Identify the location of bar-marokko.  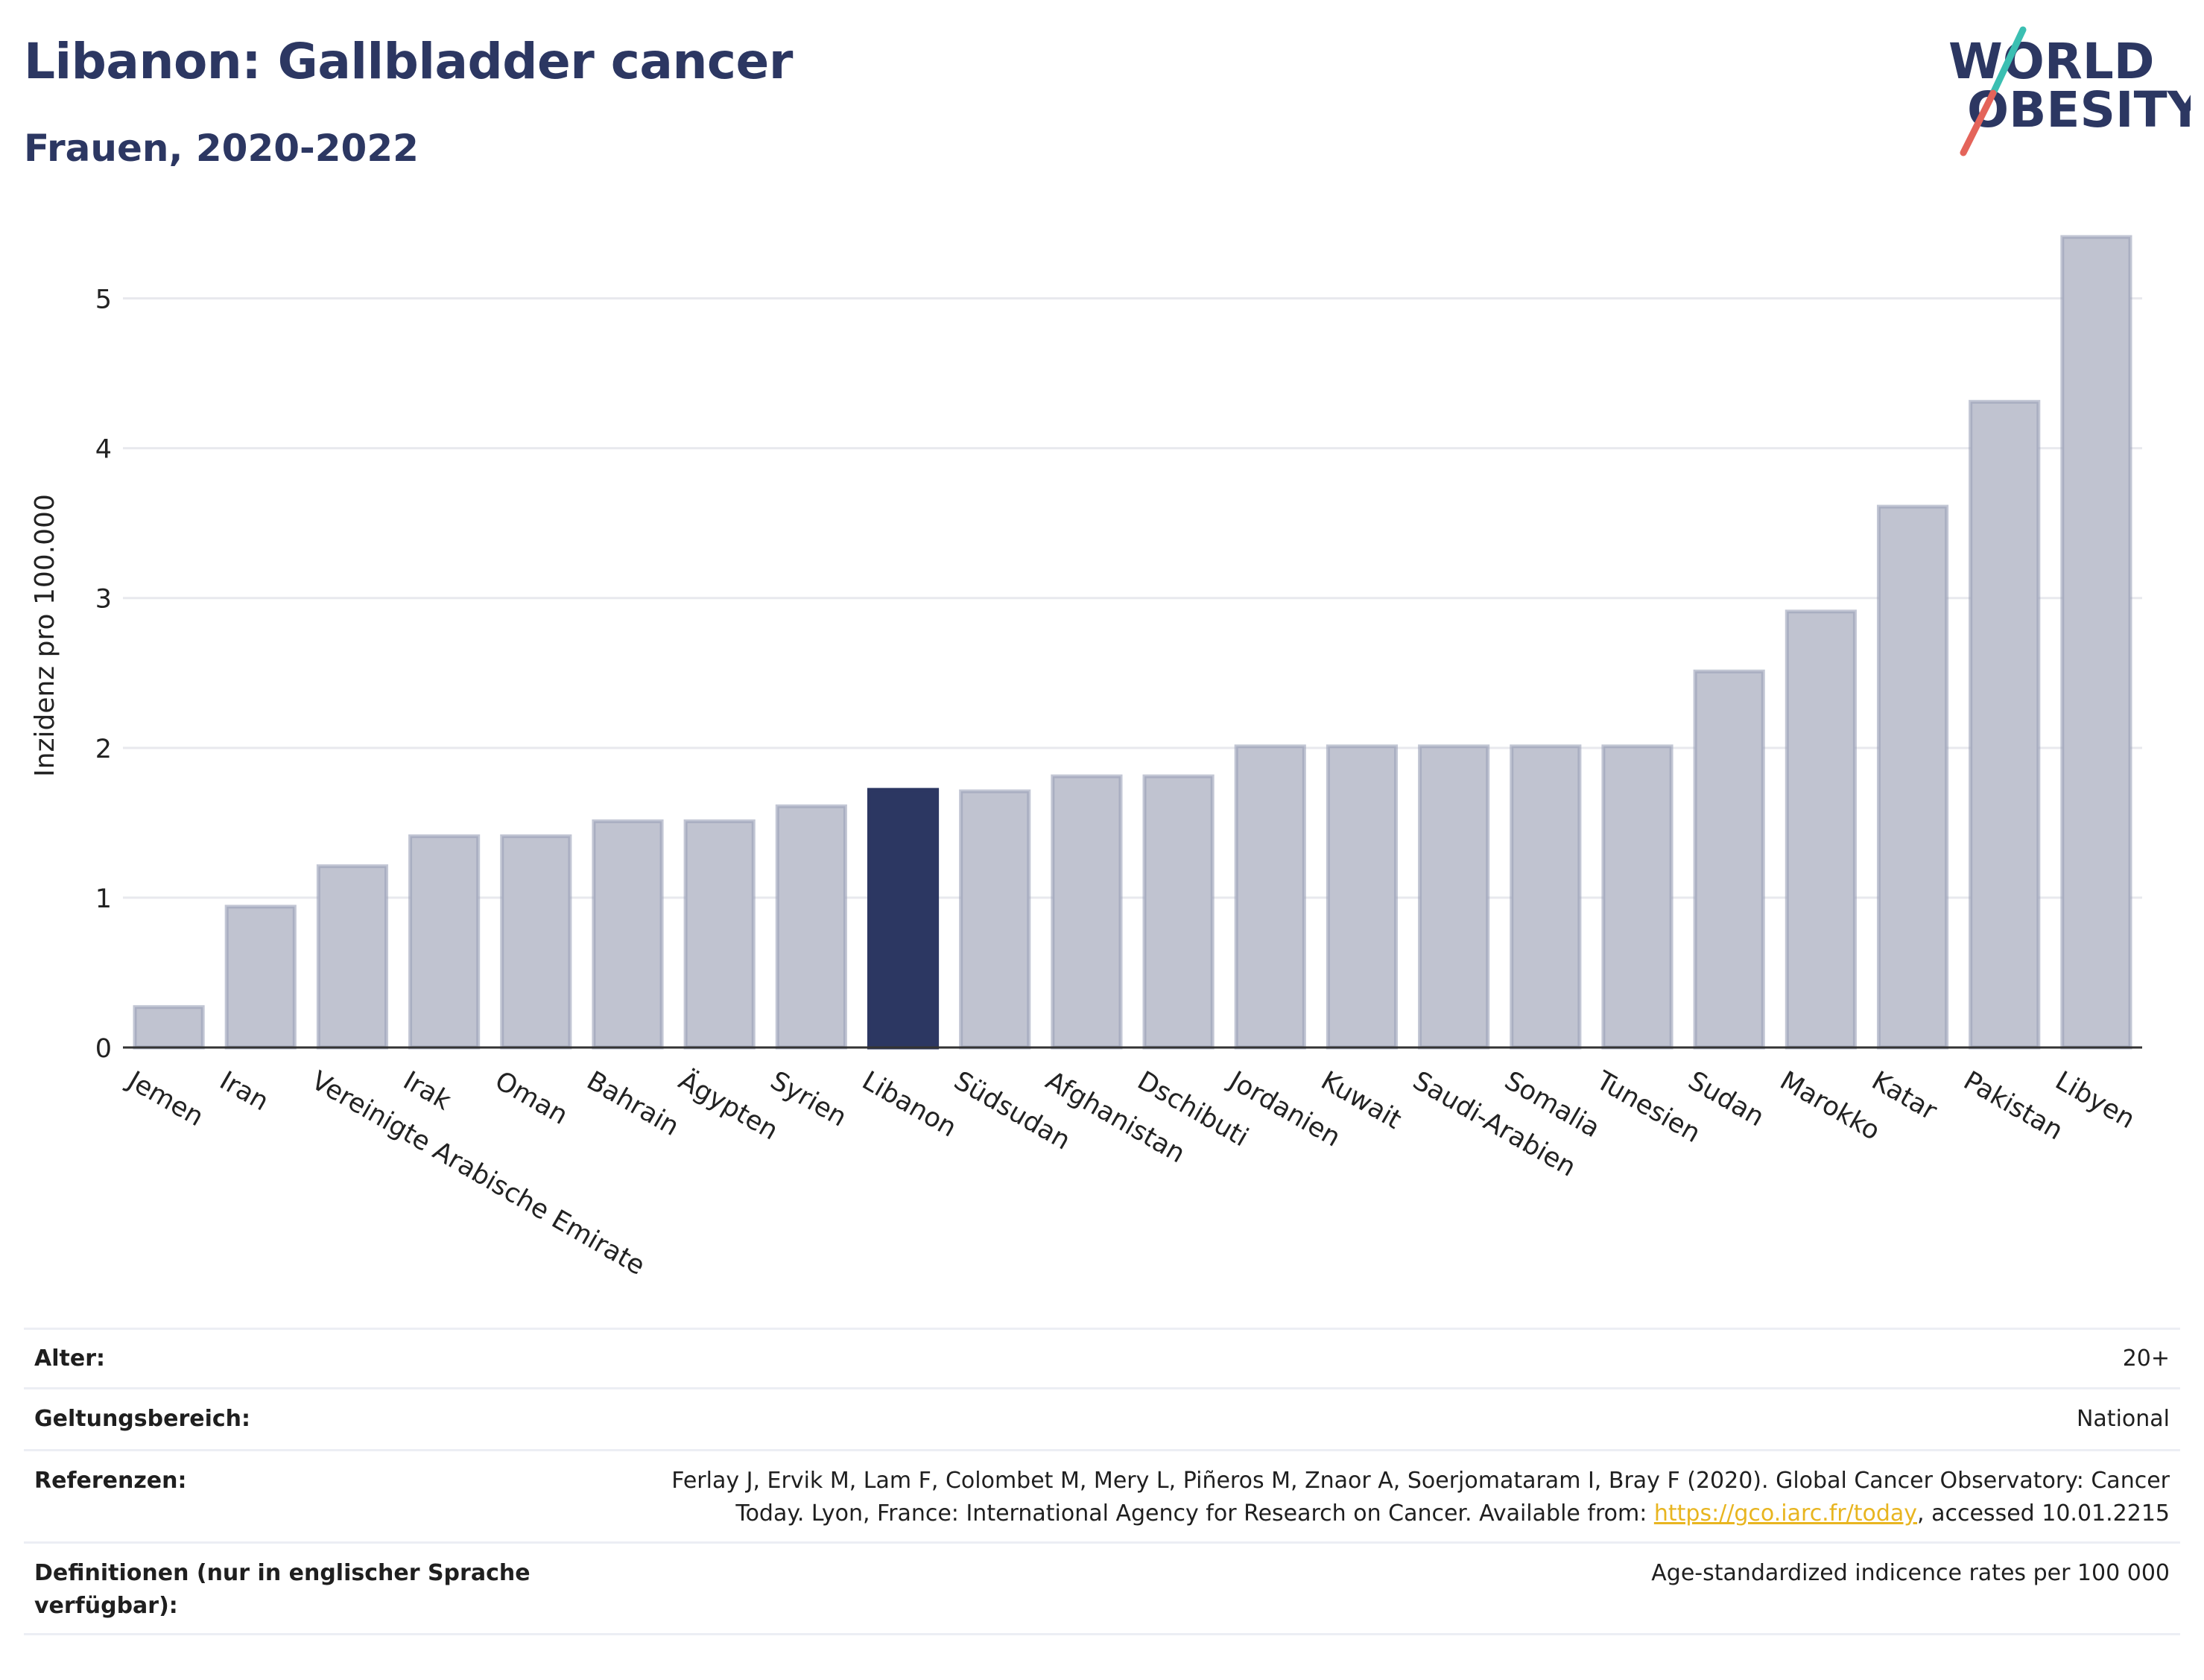
(1821, 829).